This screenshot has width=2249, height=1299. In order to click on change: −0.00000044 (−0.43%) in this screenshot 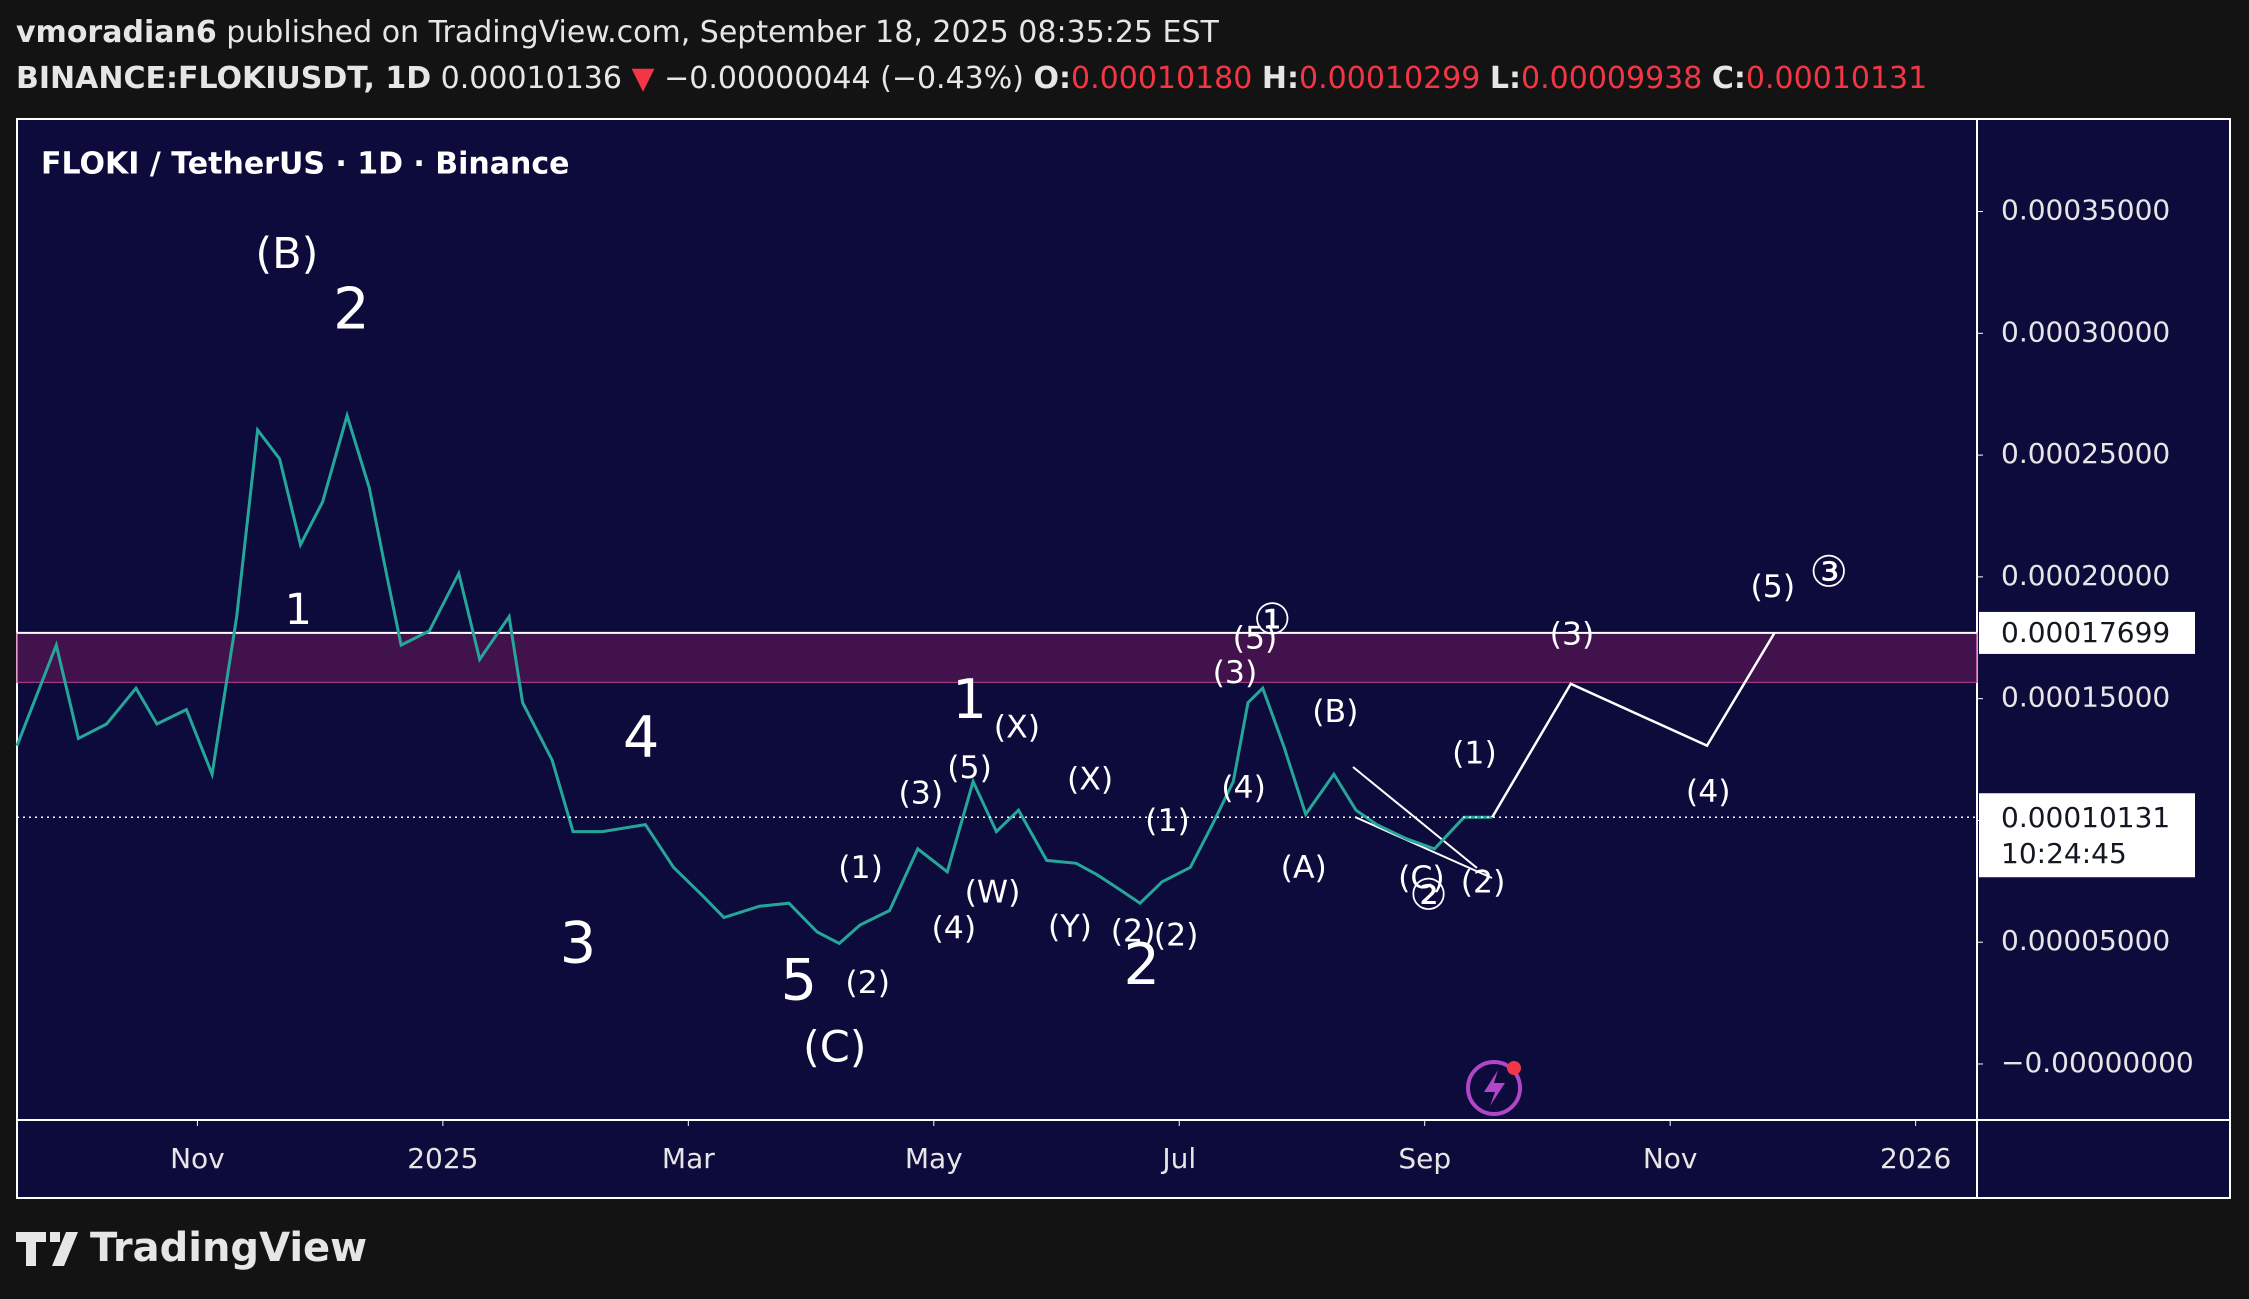, I will do `click(844, 78)`.